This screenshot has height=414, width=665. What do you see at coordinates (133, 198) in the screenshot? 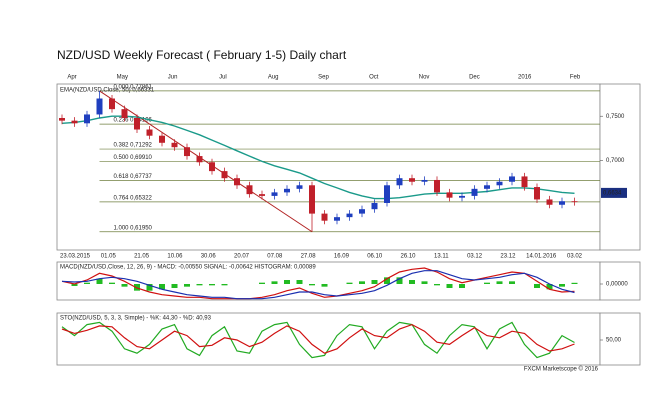
I see `fib-label: 0.764 0,65322` at bounding box center [133, 198].